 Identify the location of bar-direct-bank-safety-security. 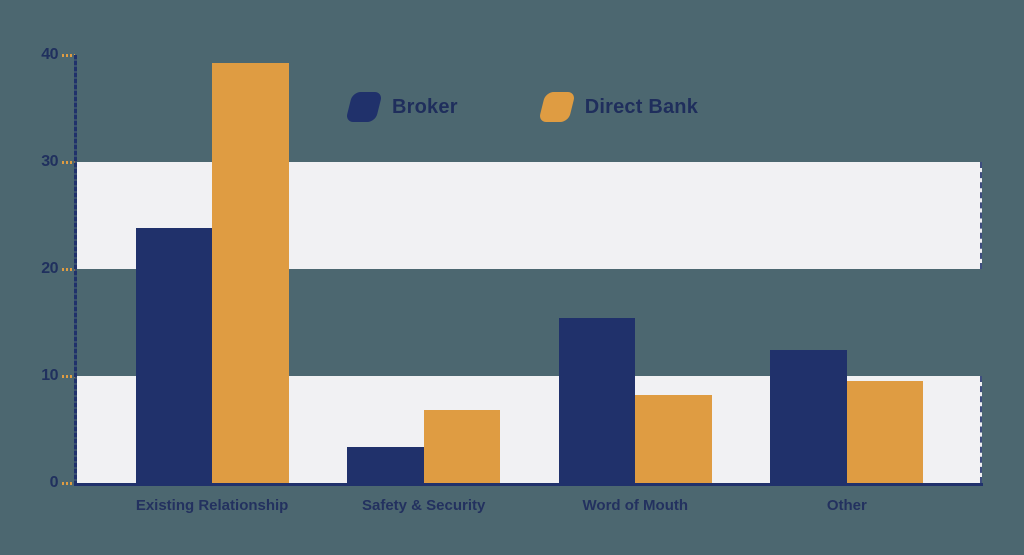
(462, 446).